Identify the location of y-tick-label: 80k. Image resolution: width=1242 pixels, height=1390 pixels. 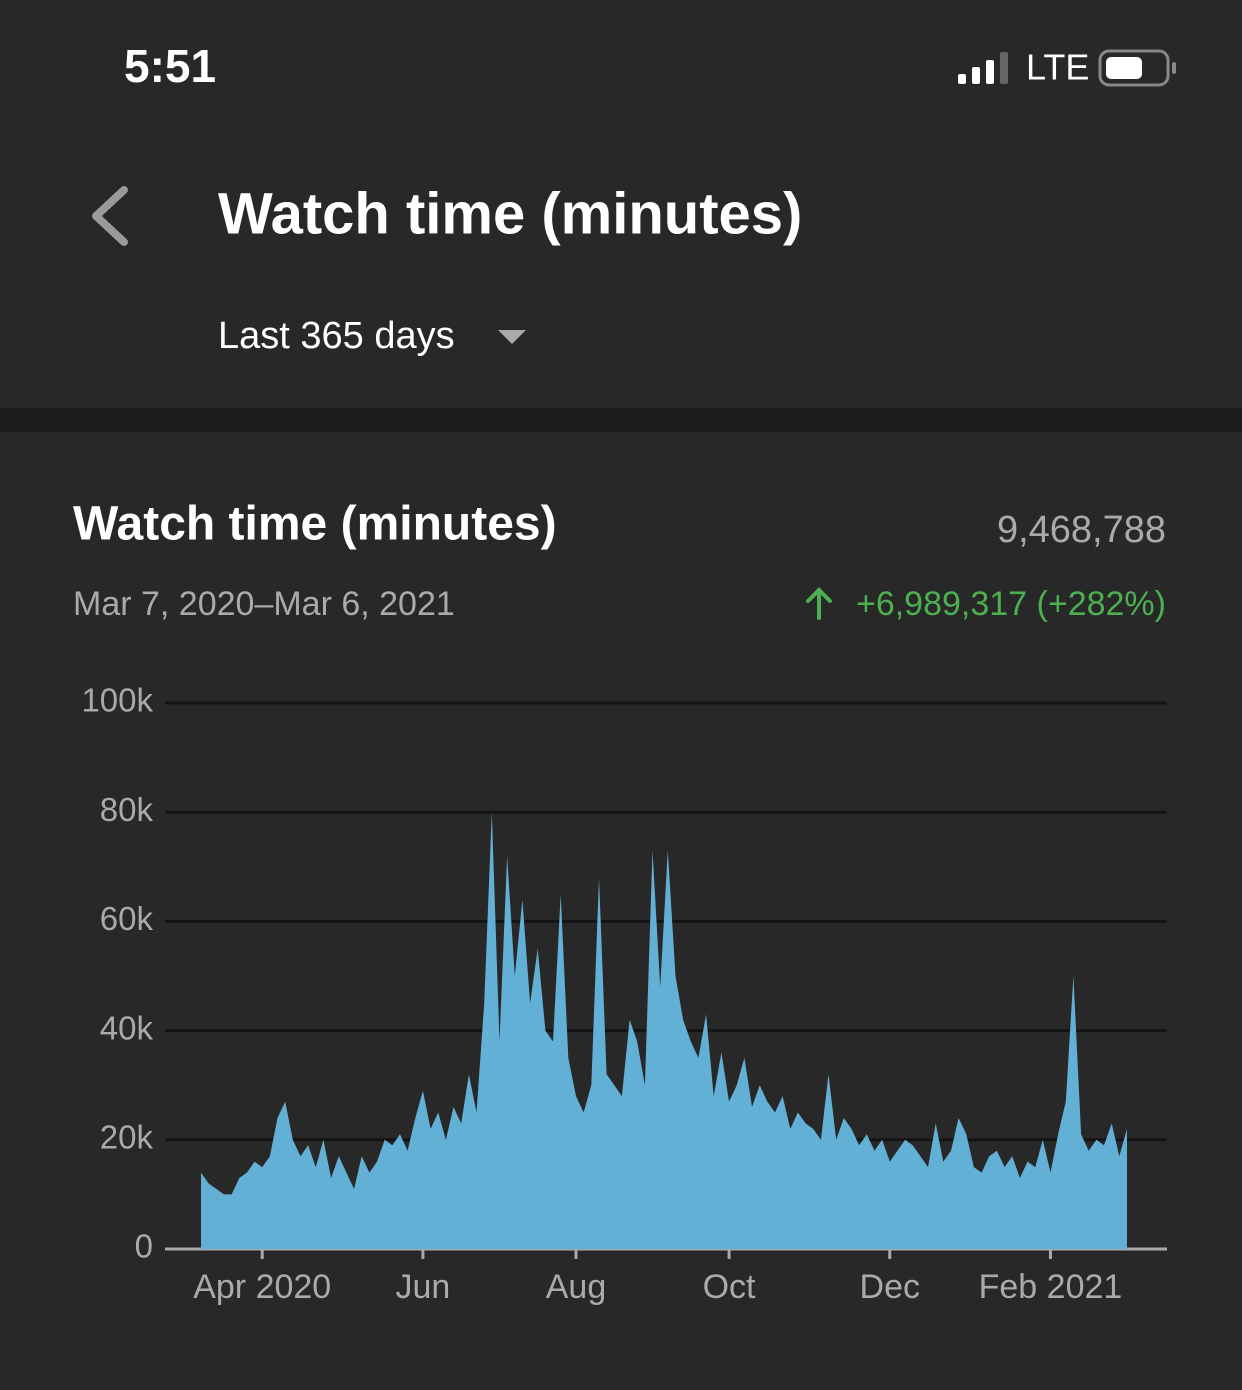
(127, 809).